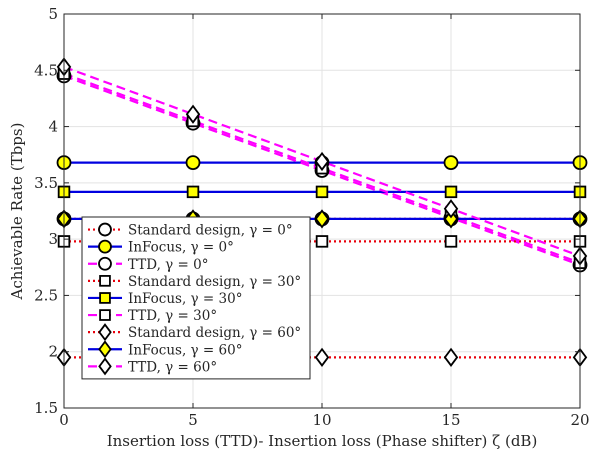 The width and height of the screenshot is (595, 453). What do you see at coordinates (172, 367) in the screenshot?
I see `legend-label: TTD, γ = 60°` at bounding box center [172, 367].